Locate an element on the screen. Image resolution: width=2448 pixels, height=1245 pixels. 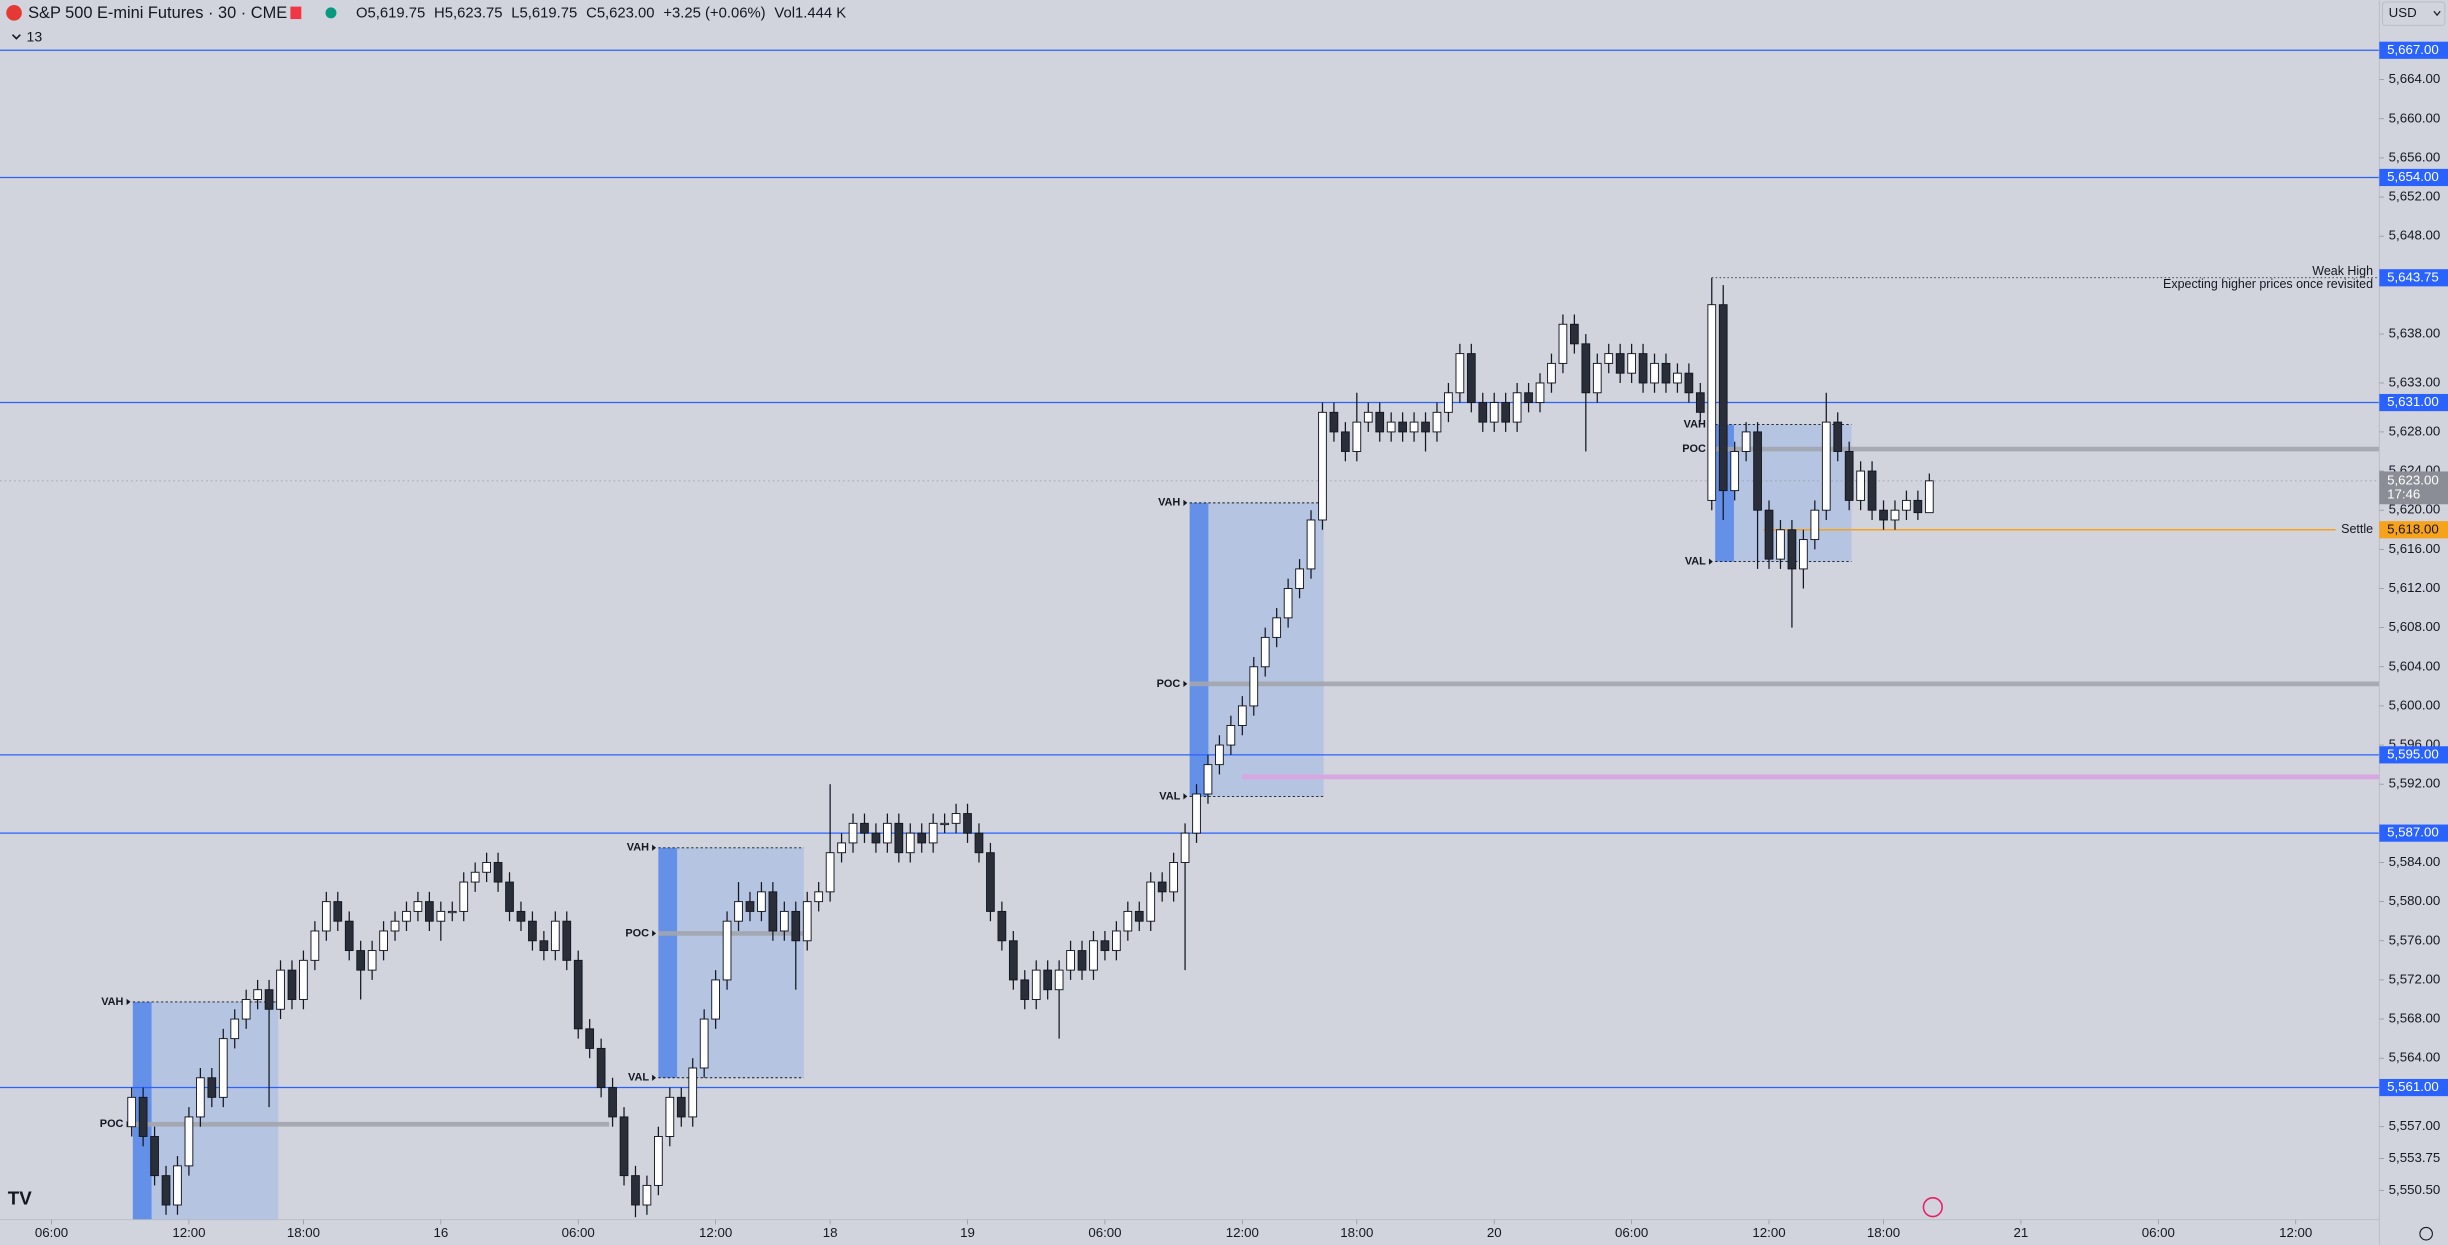
ohlc-value: 5,619.75 is located at coordinates (549, 14).